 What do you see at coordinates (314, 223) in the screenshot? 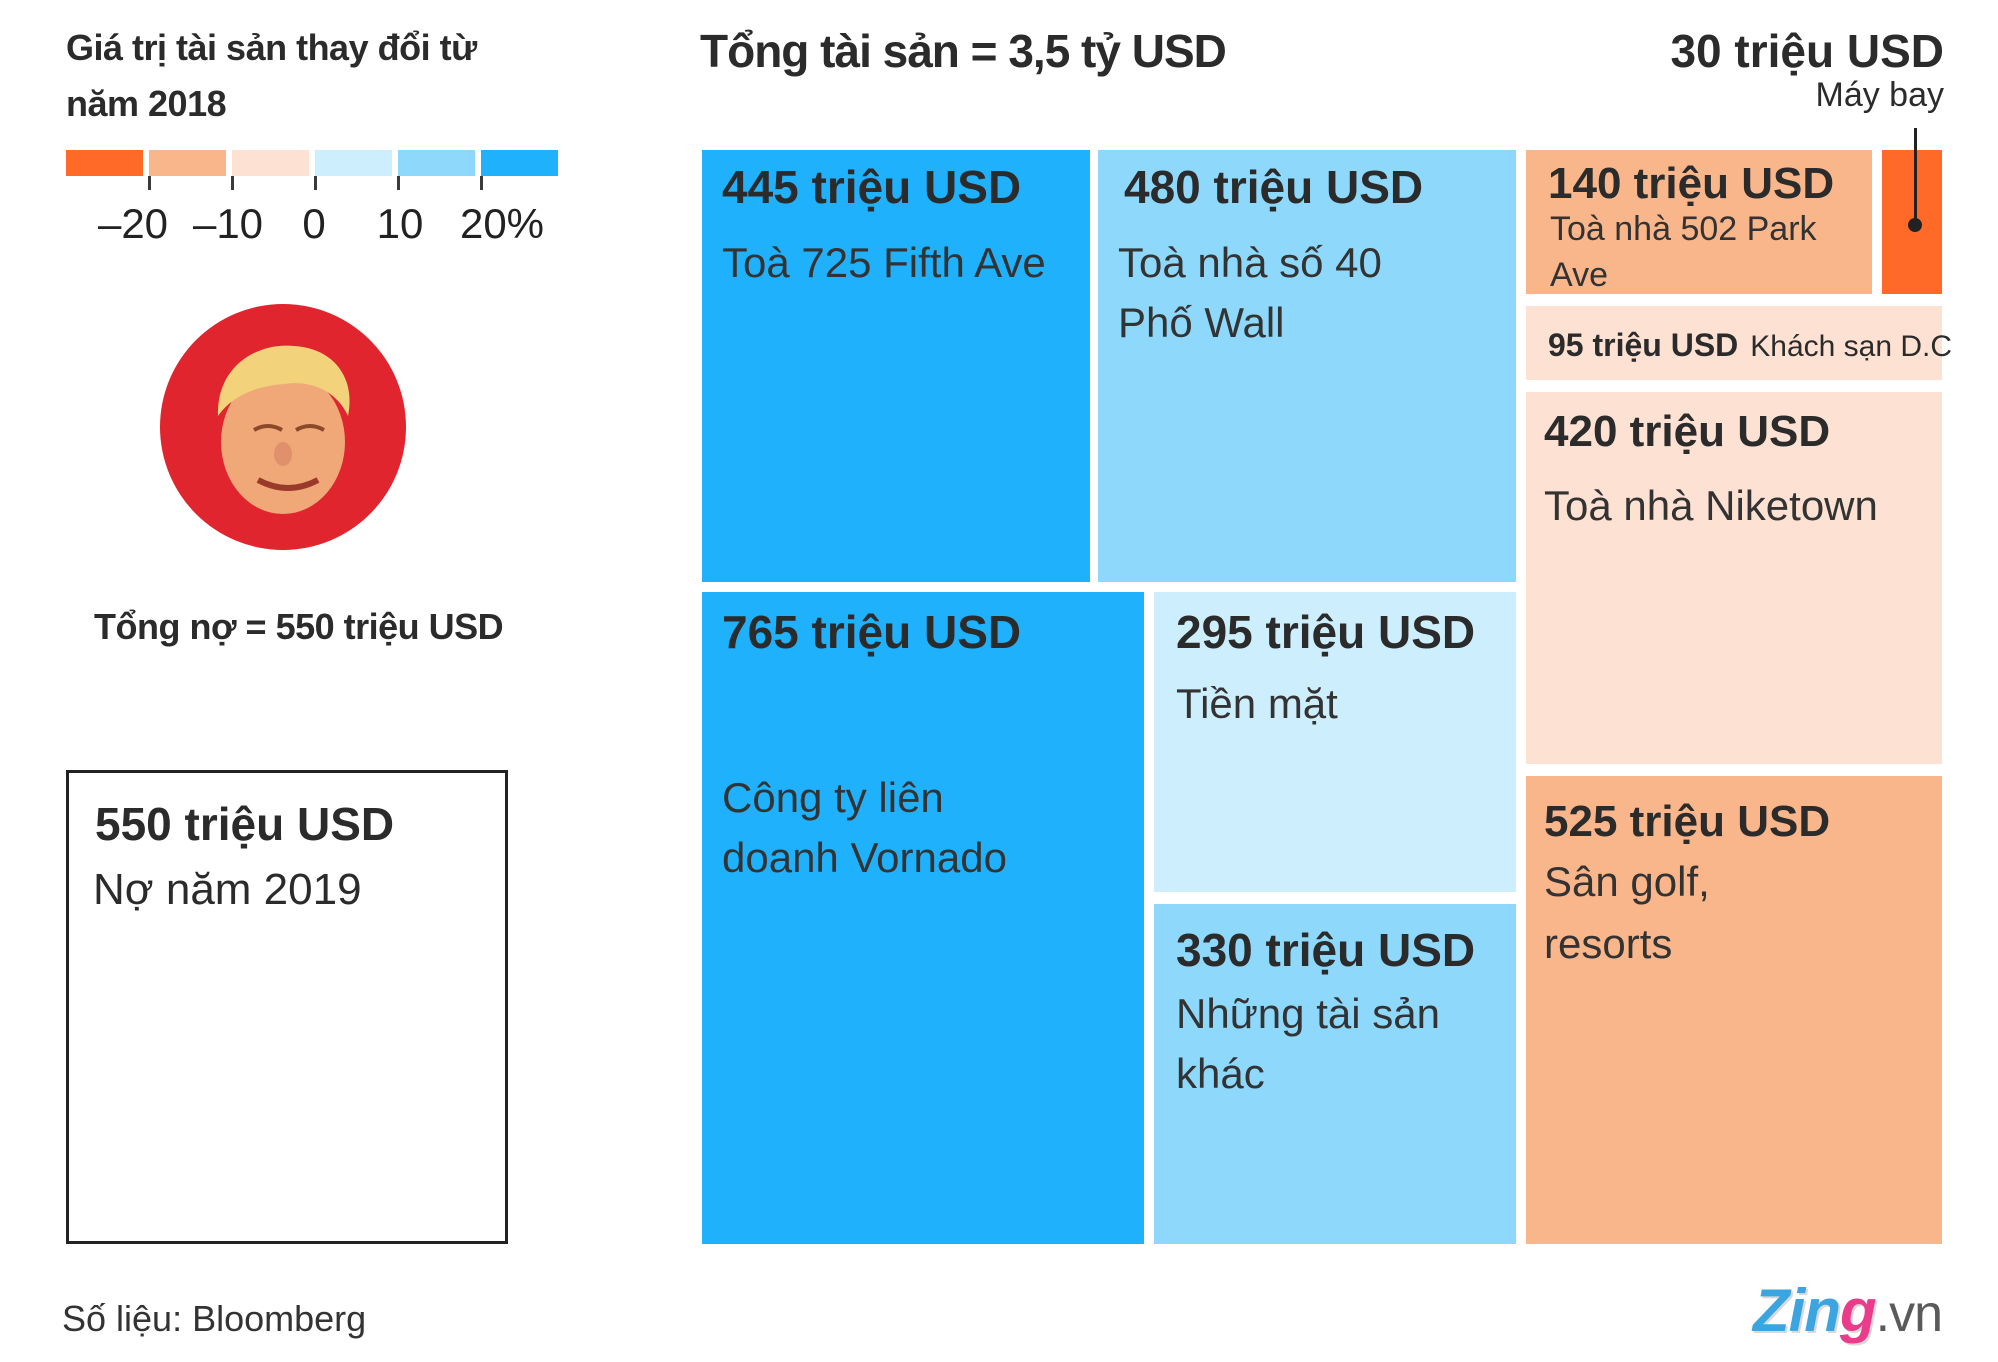
I see `legend-label: 0` at bounding box center [314, 223].